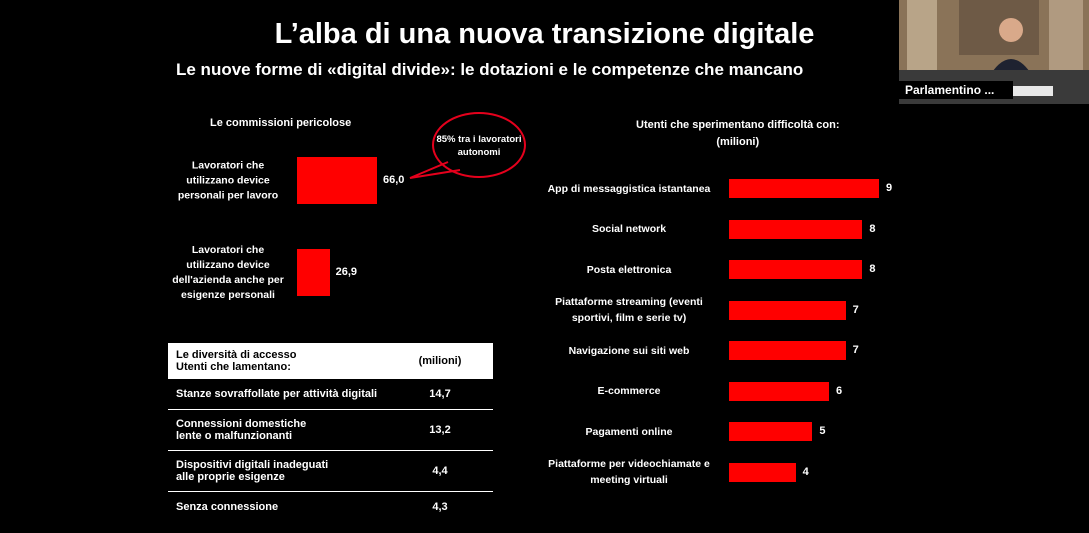 The width and height of the screenshot is (1089, 533). I want to click on table-header-line1: Le diversità di accesso, so click(236, 354).